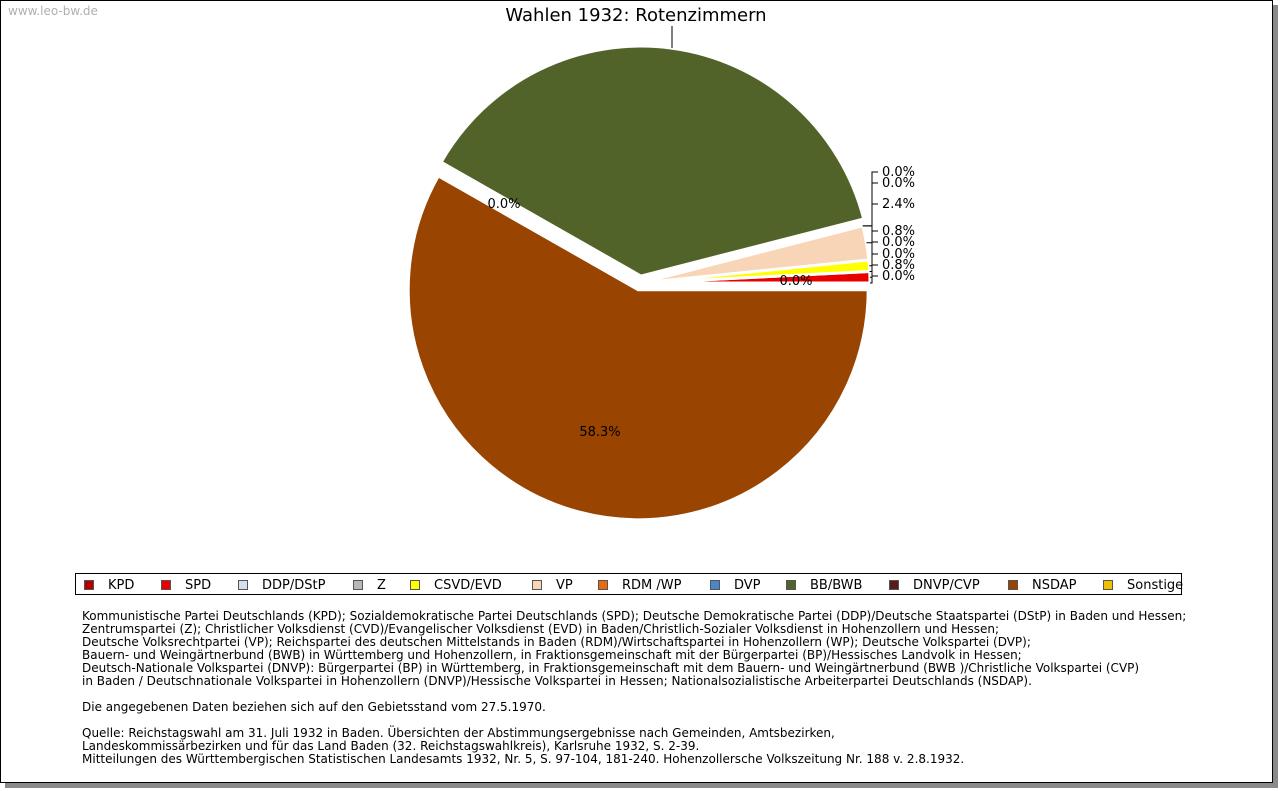 The width and height of the screenshot is (1280, 791). Describe the element at coordinates (795, 281) in the screenshot. I see `slice-label-sonstige: 0.0%` at that location.